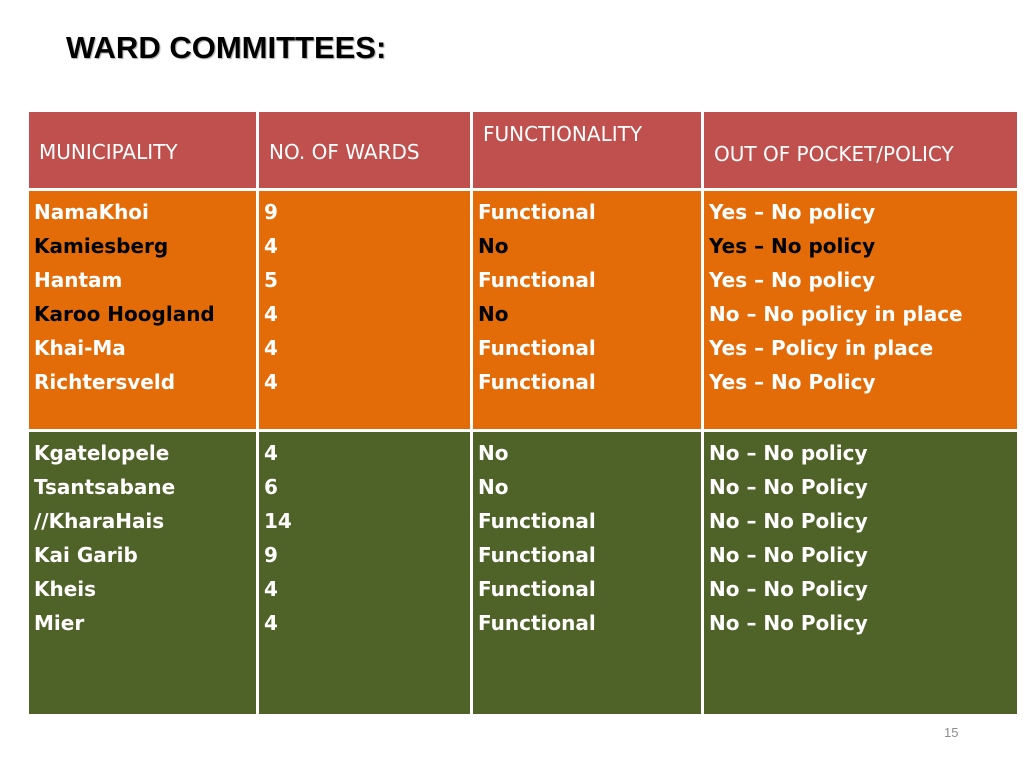 This screenshot has width=1024, height=768. I want to click on municipality-name: Kamiesberg, so click(101, 246).